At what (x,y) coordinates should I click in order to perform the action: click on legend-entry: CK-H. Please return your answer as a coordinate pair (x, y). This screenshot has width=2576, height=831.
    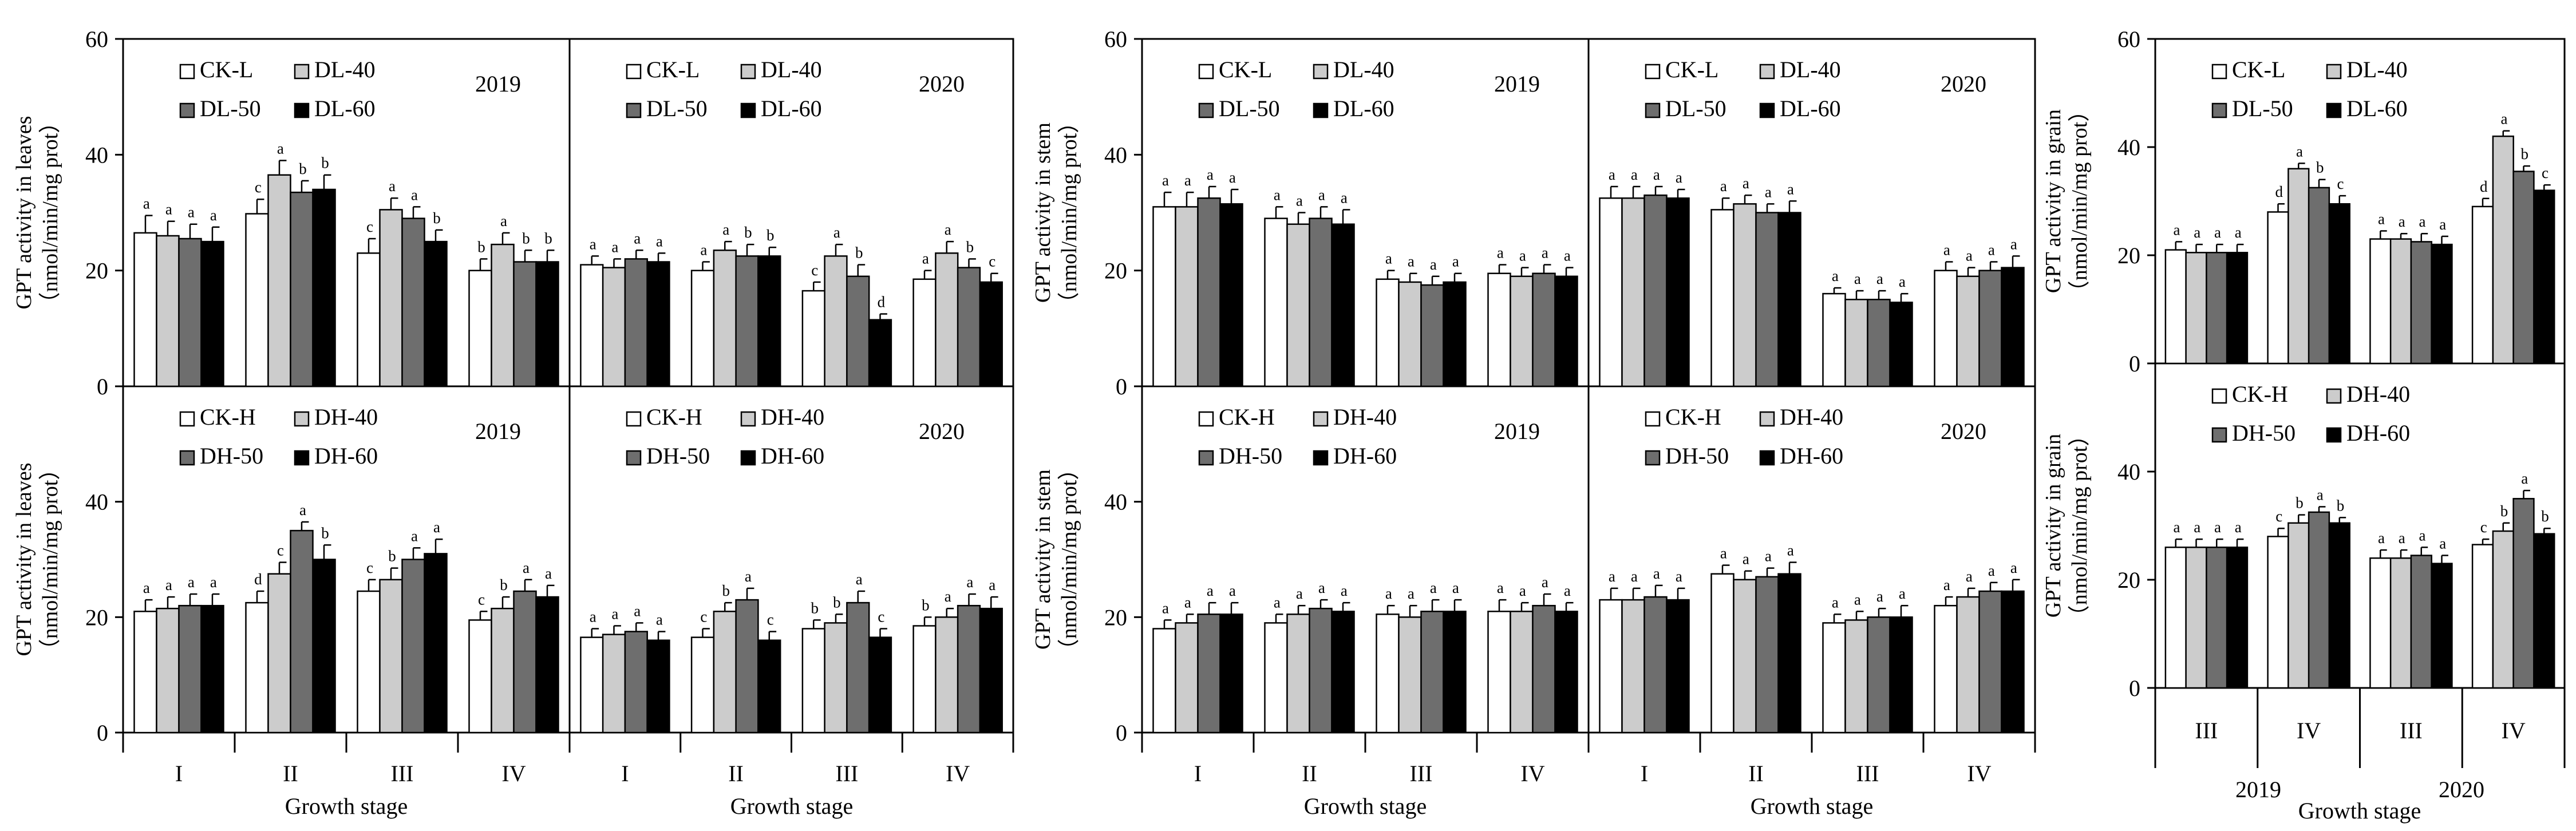
    Looking at the image, I should click on (1693, 417).